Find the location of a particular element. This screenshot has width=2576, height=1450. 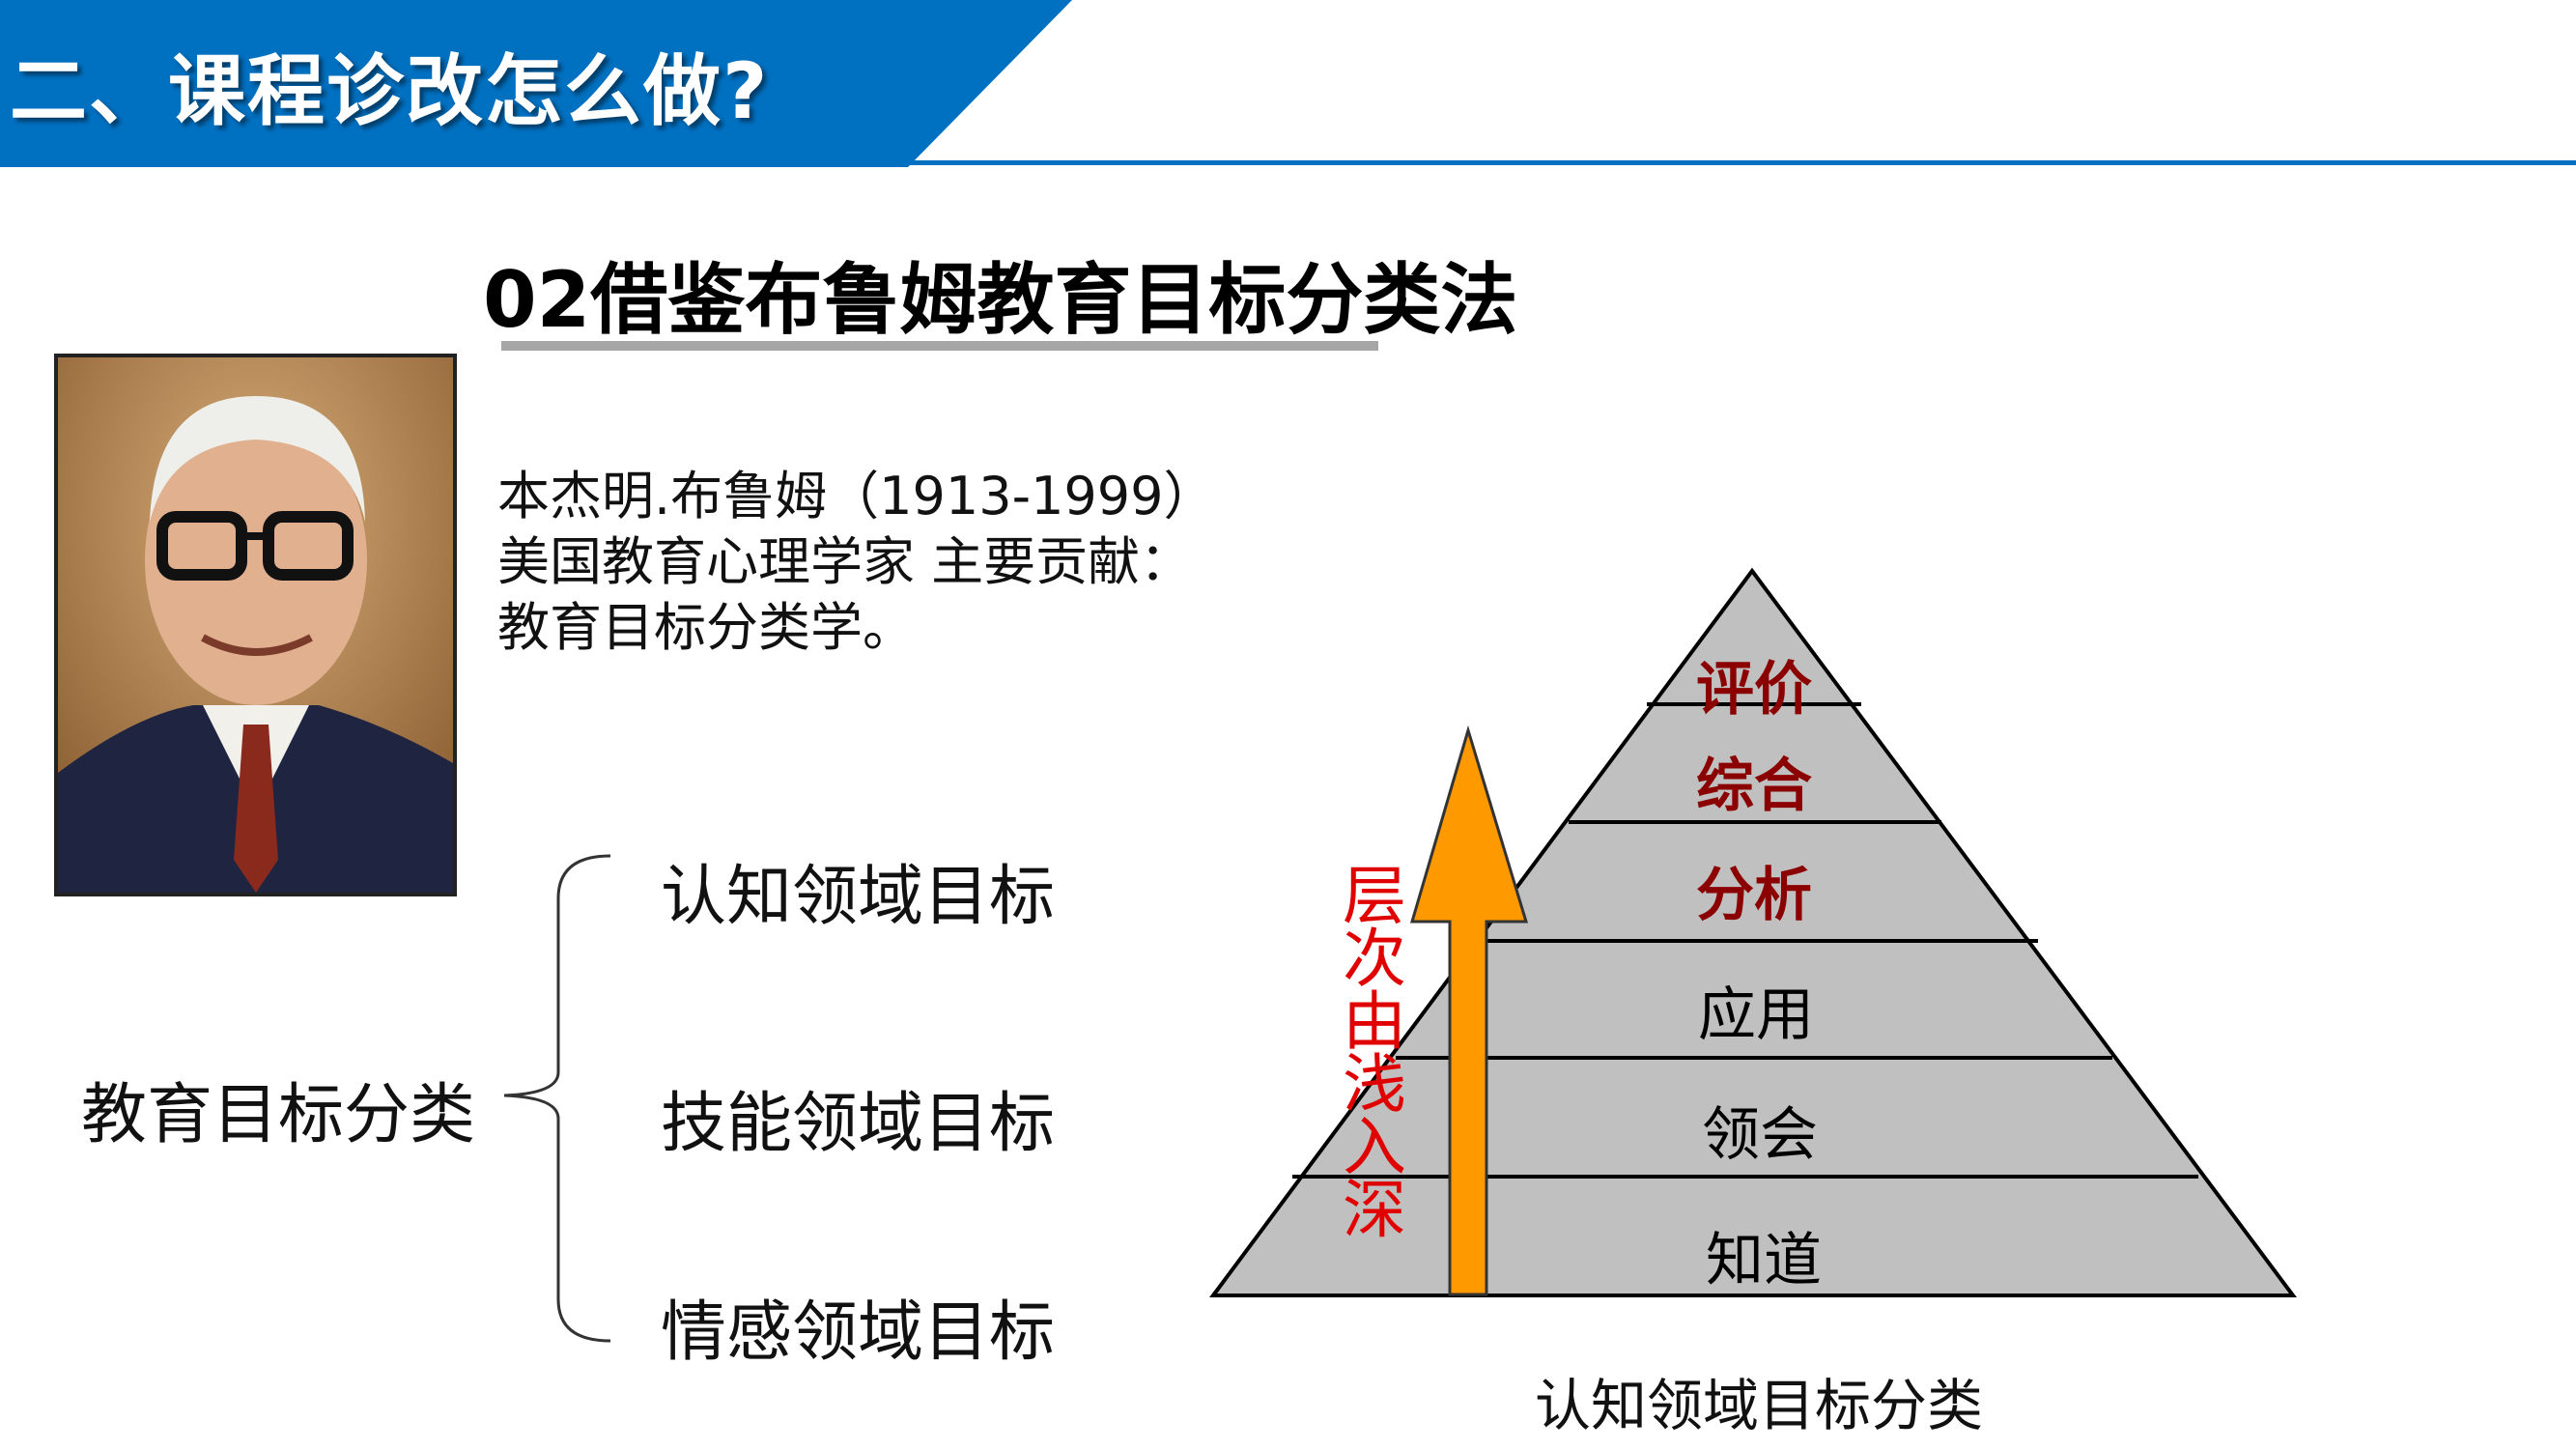

header-blue-shape is located at coordinates (536, 84).